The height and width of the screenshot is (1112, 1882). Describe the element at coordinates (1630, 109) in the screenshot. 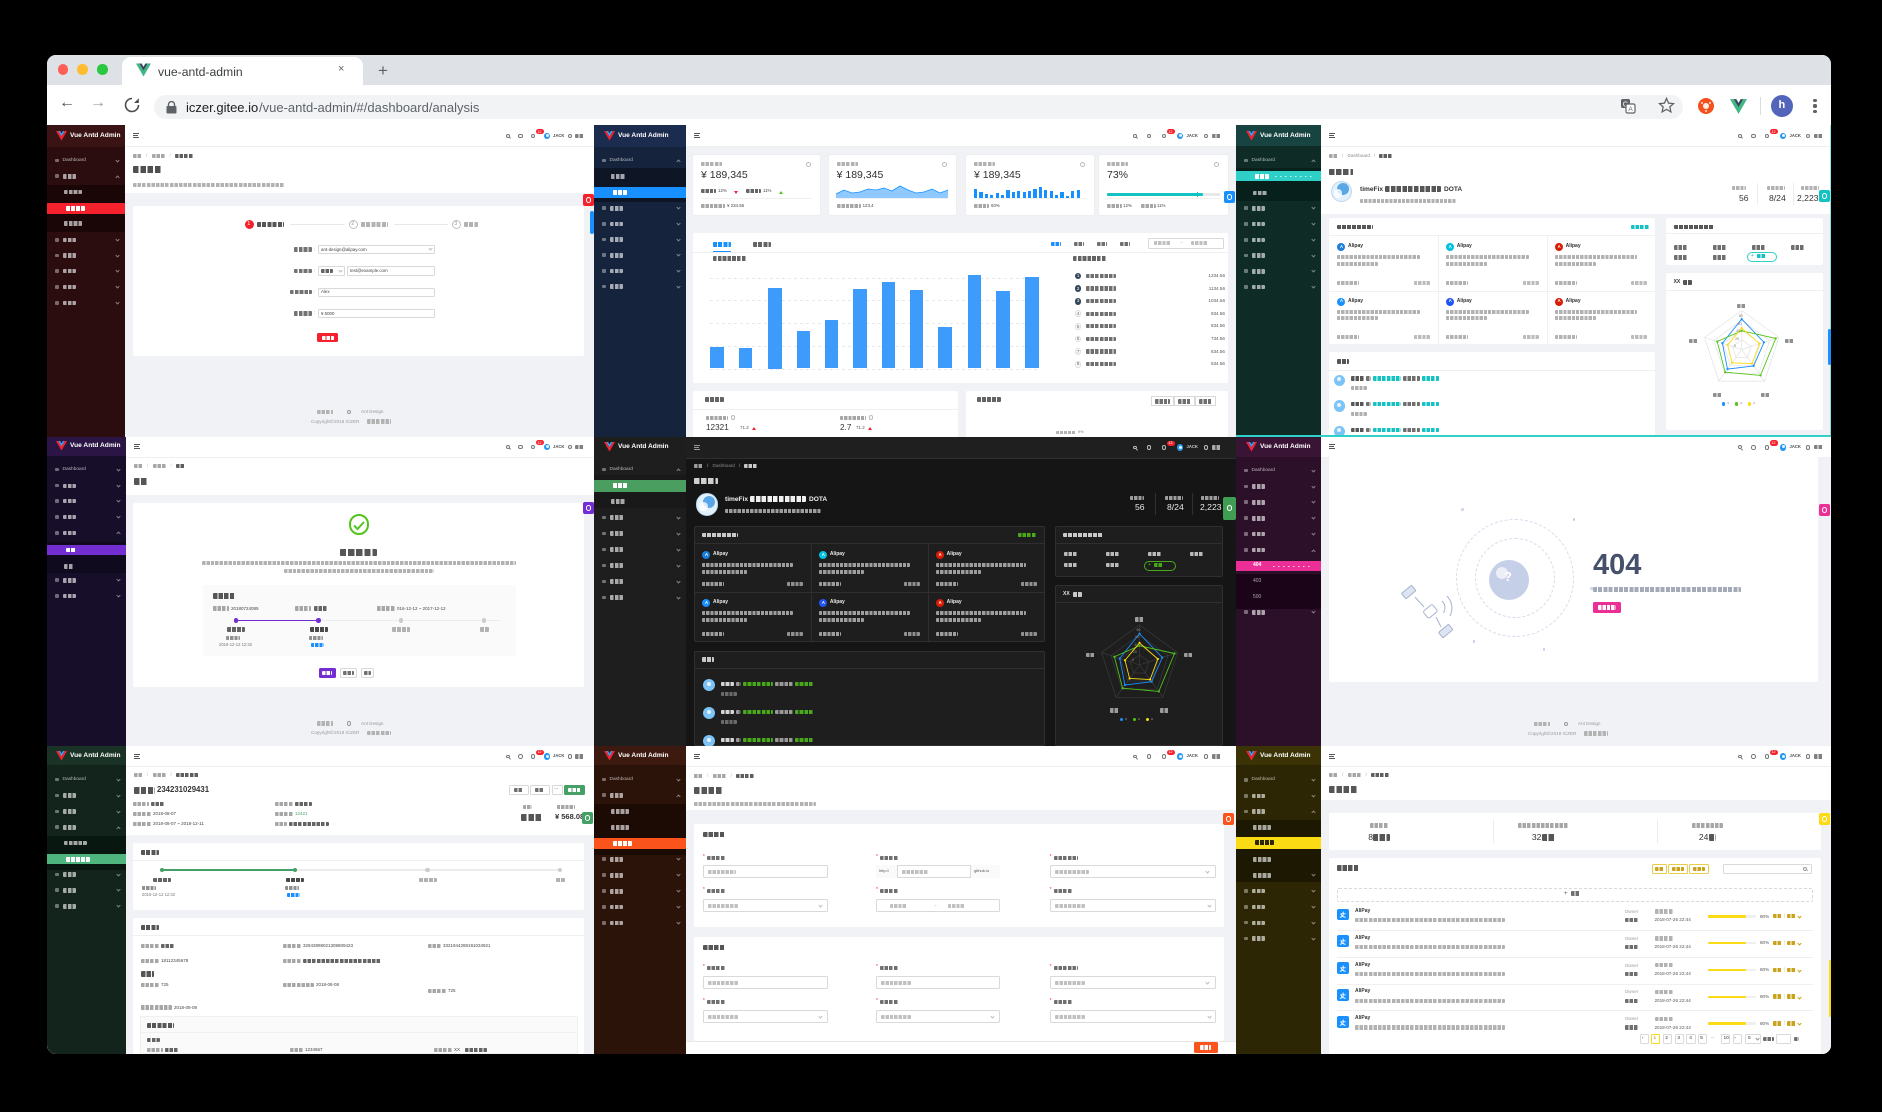

I see `svg-text: A` at that location.